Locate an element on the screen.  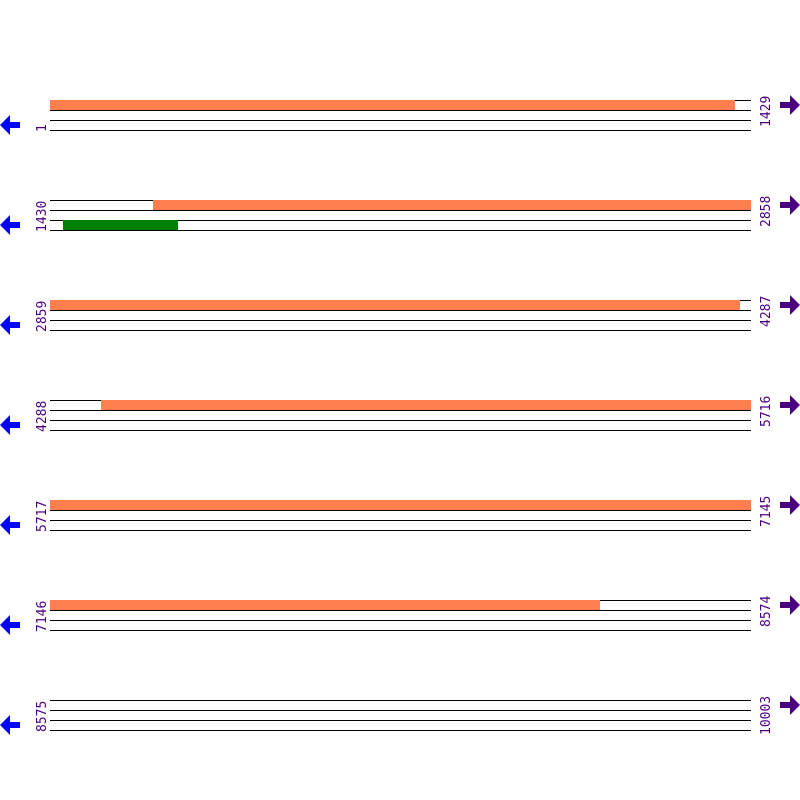
row-start-label: 7146 is located at coordinates (42, 616).